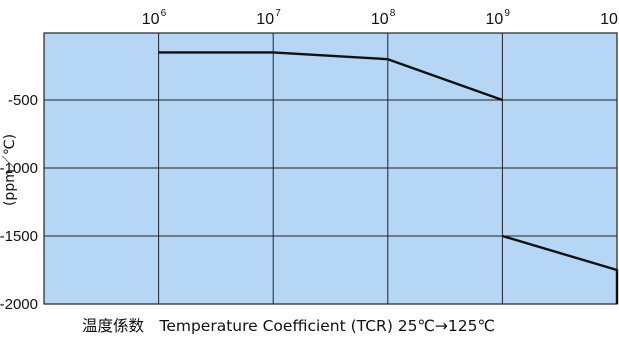  I want to click on x-tick-exponent: 8, so click(393, 13).